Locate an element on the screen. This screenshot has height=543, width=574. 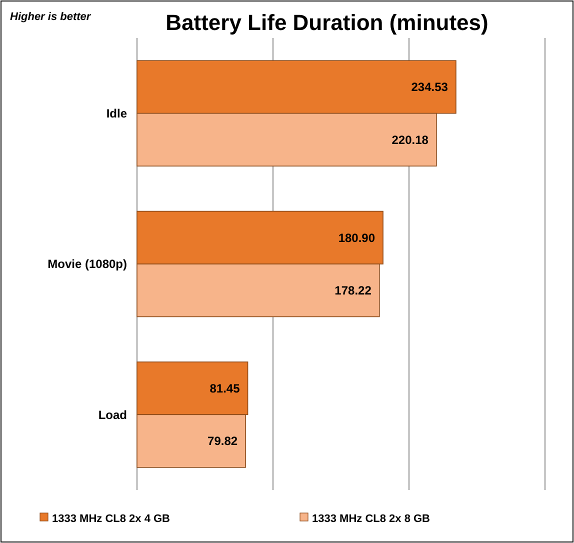
data-label: 234.53 is located at coordinates (429, 87).